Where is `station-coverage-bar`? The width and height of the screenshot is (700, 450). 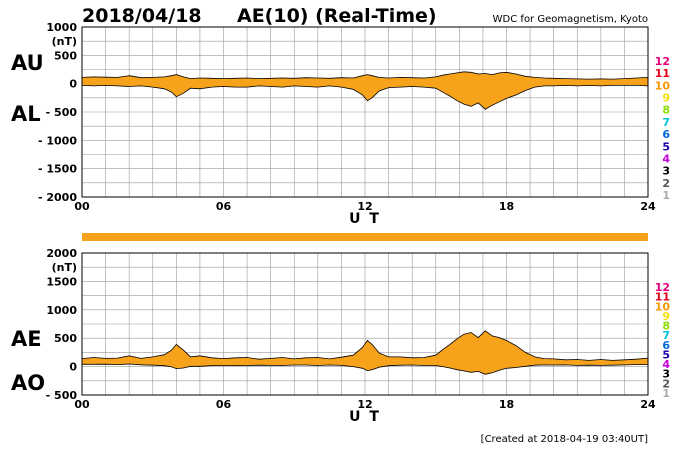
station-coverage-bar is located at coordinates (365, 237).